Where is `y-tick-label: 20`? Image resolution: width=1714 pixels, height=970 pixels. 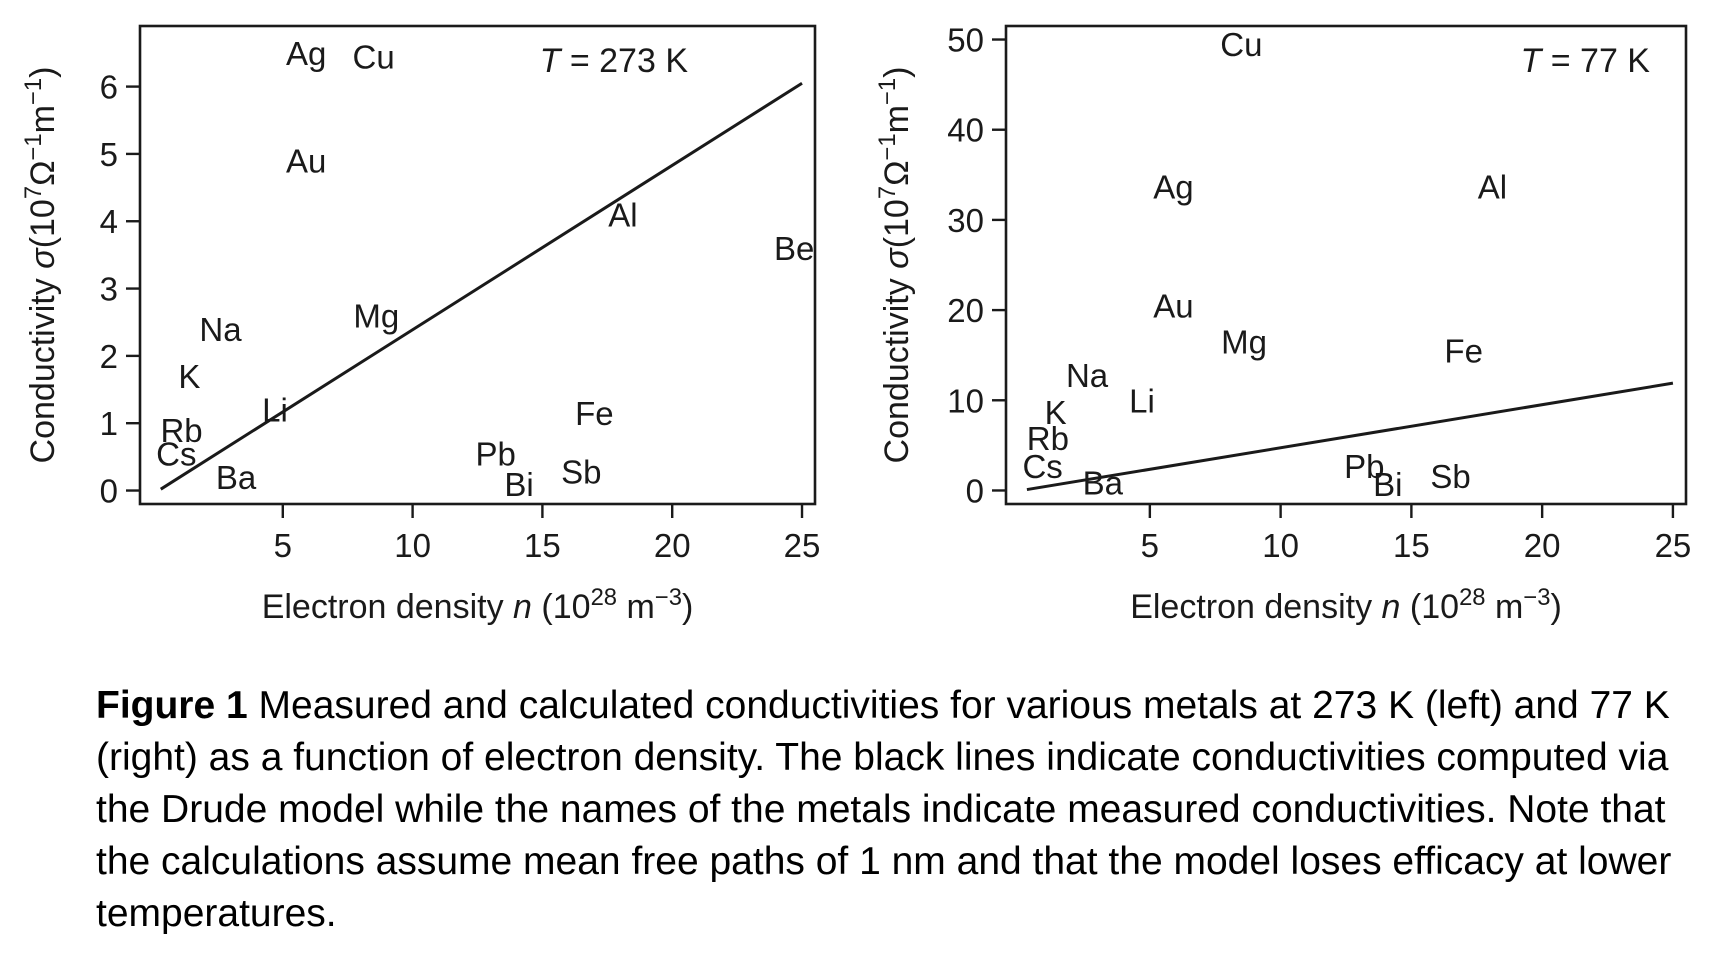
y-tick-label: 20 is located at coordinates (965, 310).